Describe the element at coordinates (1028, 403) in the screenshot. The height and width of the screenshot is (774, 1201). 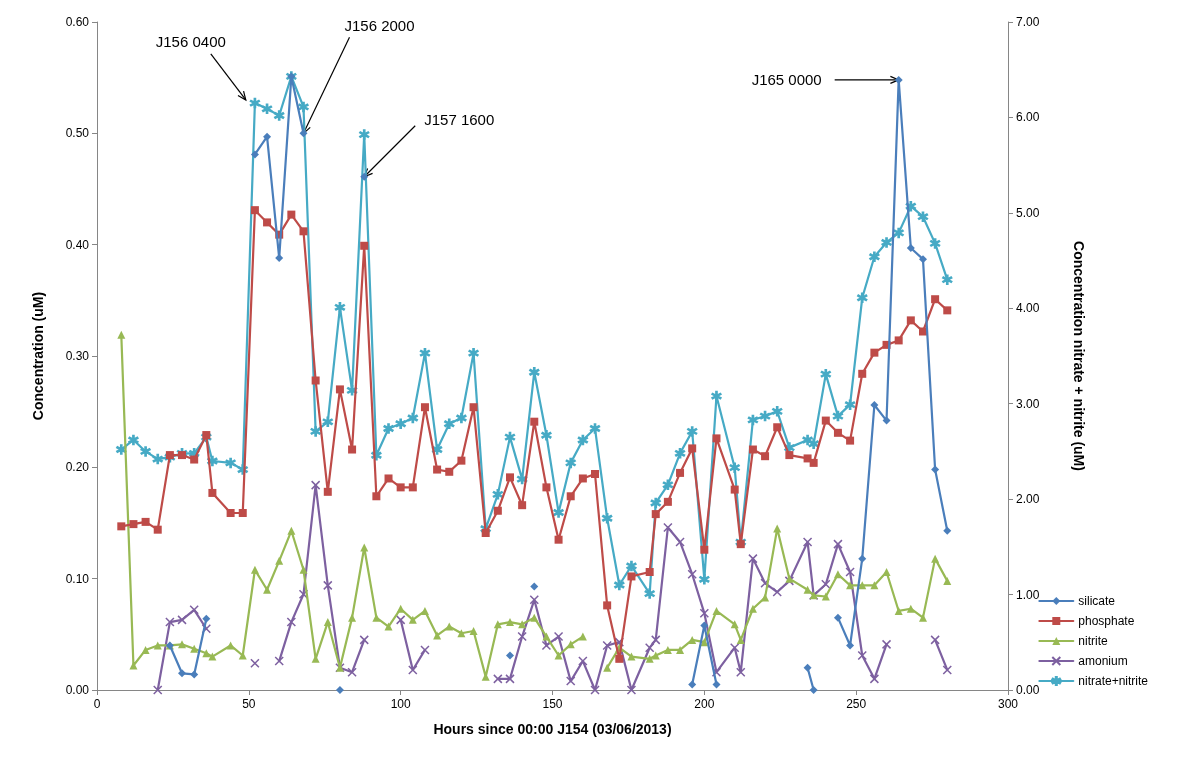
I see `y2-tick-label: 3.00` at that location.